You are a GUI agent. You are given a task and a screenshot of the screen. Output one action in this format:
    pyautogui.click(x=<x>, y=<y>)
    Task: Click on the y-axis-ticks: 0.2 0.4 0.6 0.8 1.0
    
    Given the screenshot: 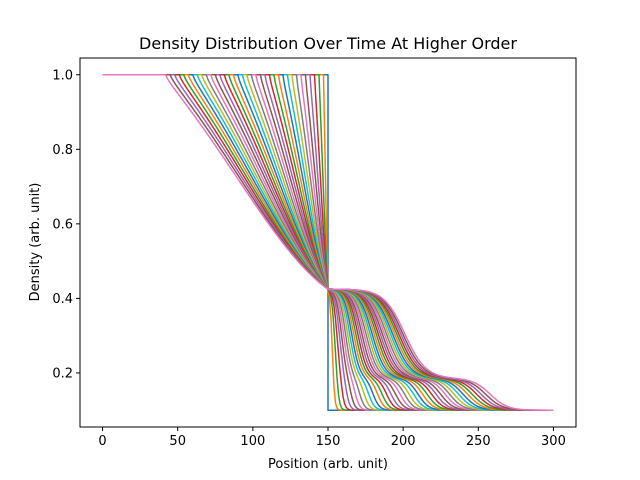 What is the action you would take?
    pyautogui.click(x=66, y=224)
    